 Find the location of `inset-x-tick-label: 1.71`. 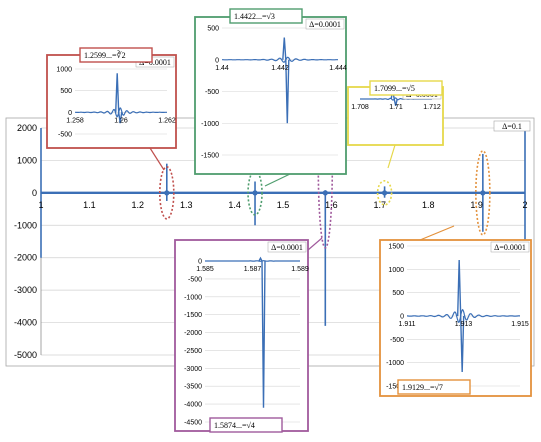

inset-x-tick-label: 1.71 is located at coordinates (396, 107).